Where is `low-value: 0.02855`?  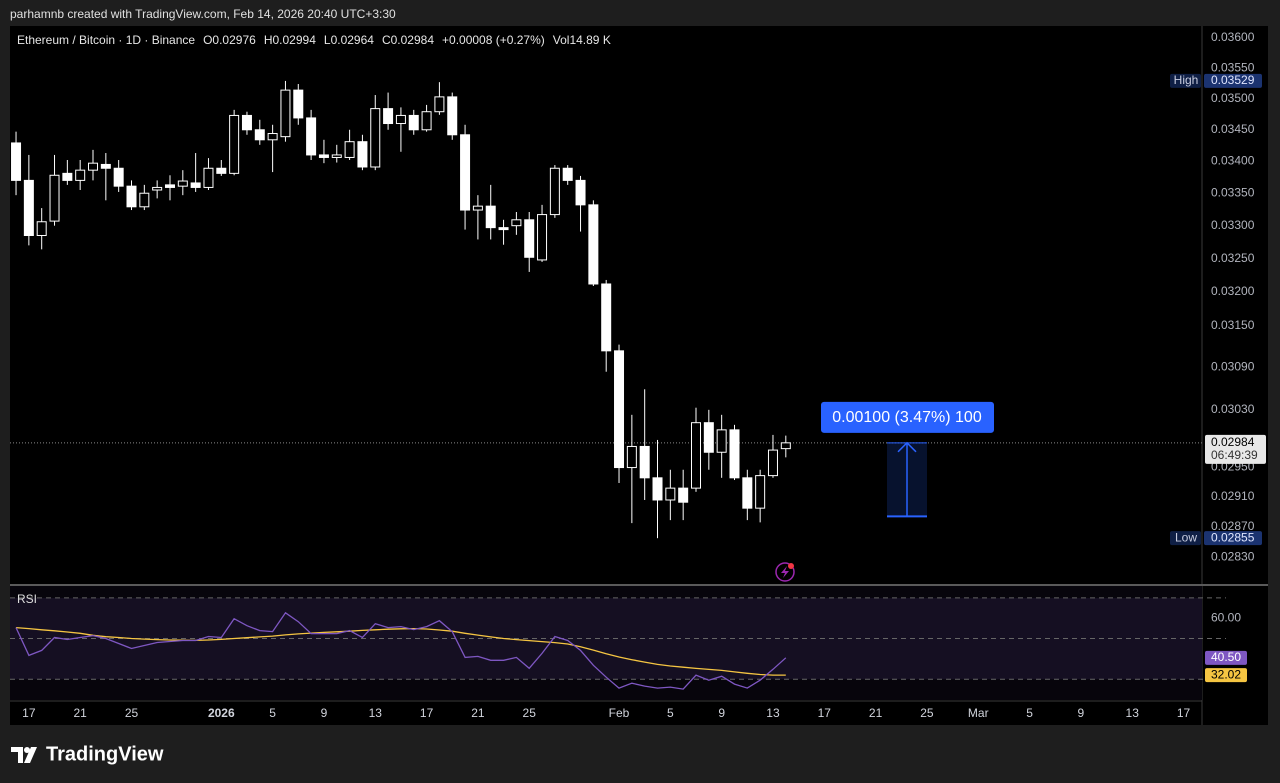 low-value: 0.02855 is located at coordinates (1233, 537).